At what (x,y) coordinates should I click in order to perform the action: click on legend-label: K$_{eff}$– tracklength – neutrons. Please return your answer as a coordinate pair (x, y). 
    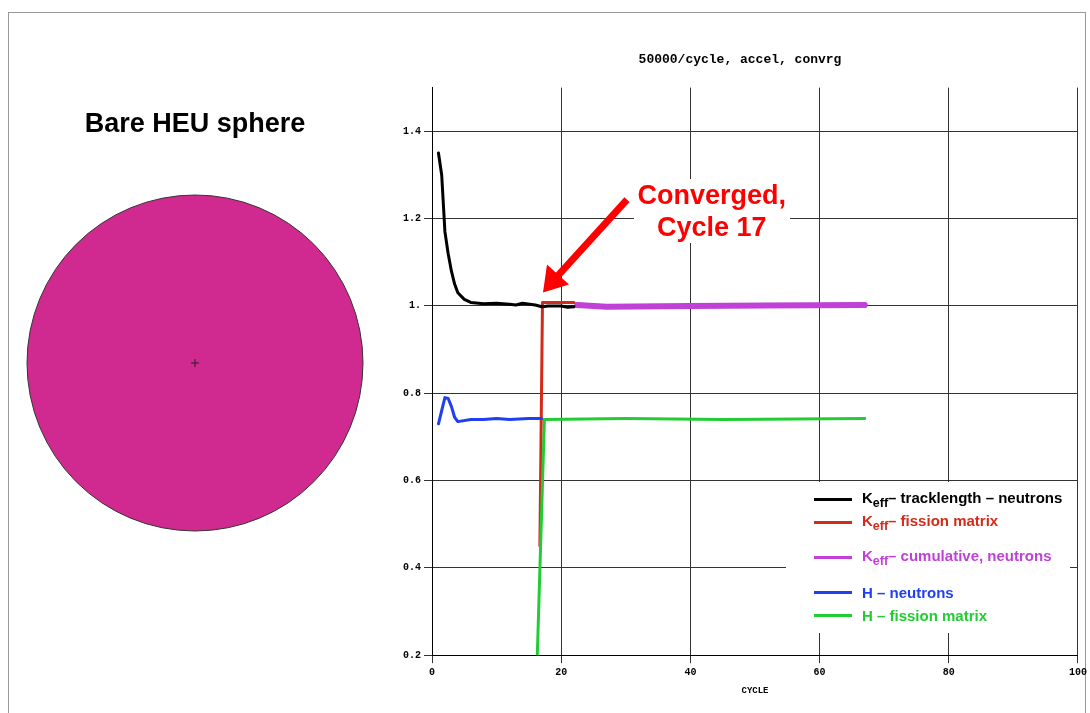
    Looking at the image, I should click on (962, 500).